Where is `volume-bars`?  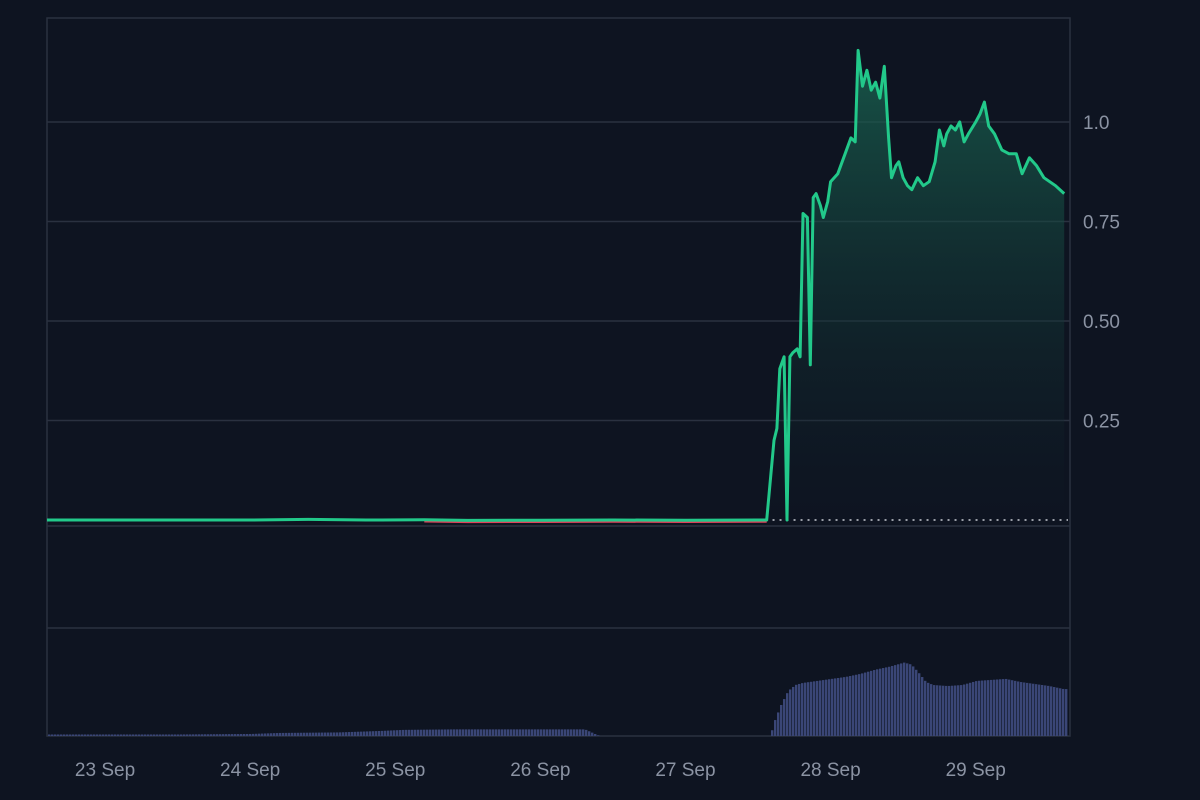
volume-bars is located at coordinates (558, 699).